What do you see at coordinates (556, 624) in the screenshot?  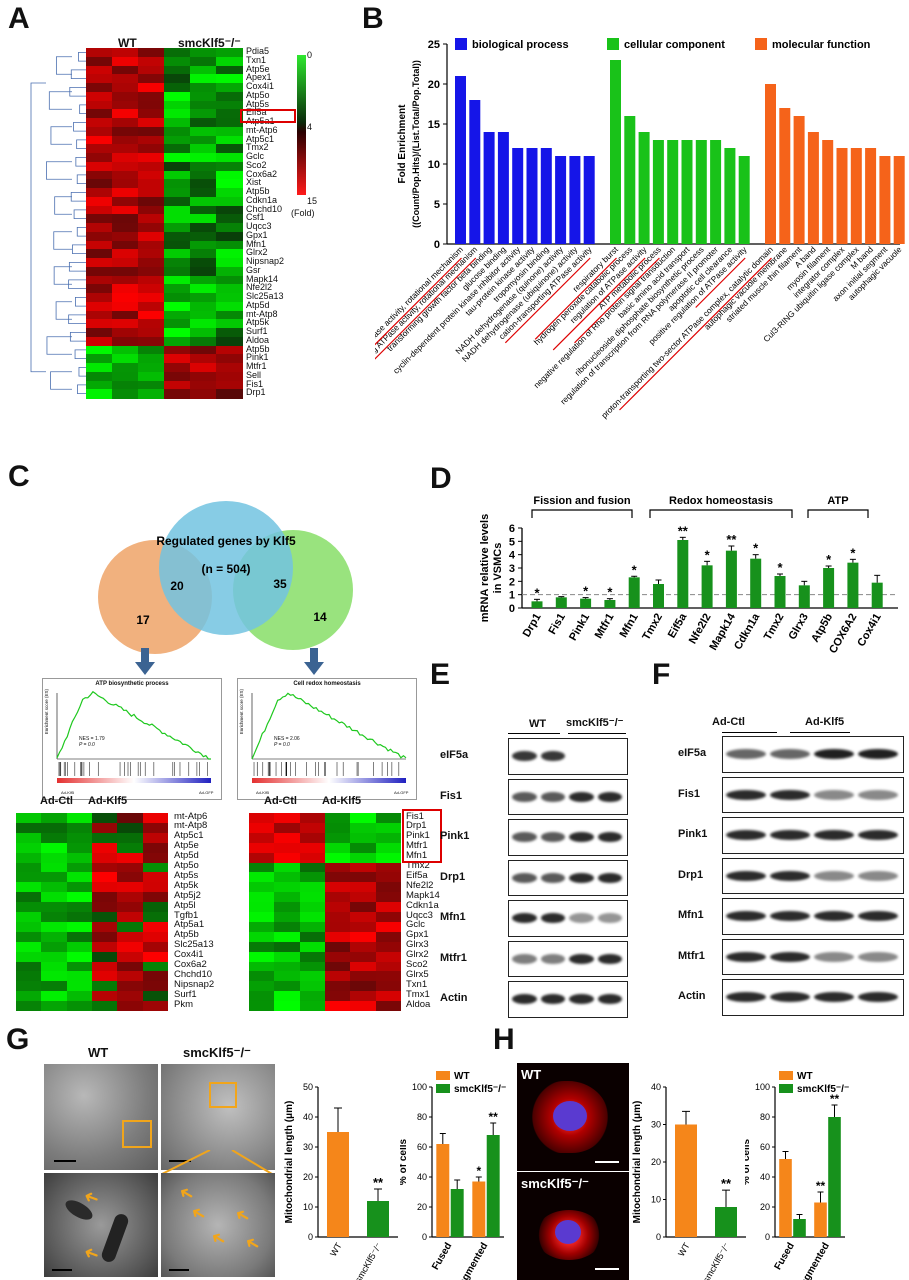 I see `category-label: Fis1` at bounding box center [556, 624].